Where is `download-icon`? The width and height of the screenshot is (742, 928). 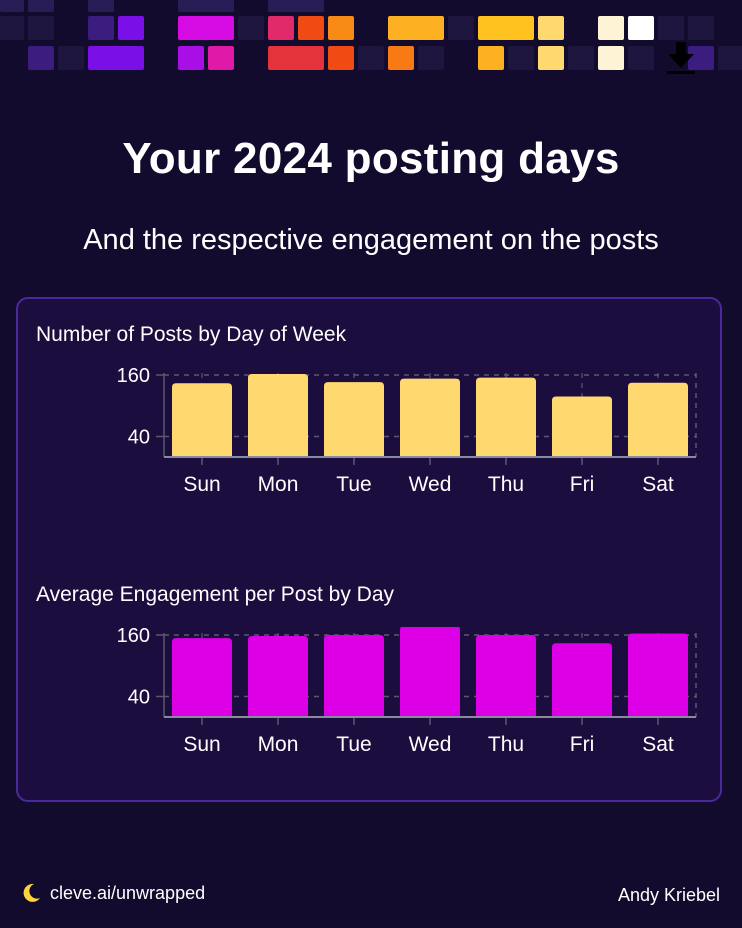 download-icon is located at coordinates (681, 58).